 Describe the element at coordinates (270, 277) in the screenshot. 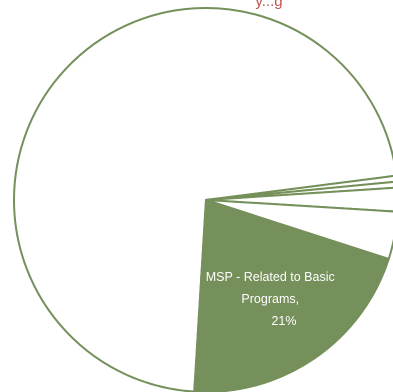

I see `slice-label-line1: MSP - Related to Basic` at that location.